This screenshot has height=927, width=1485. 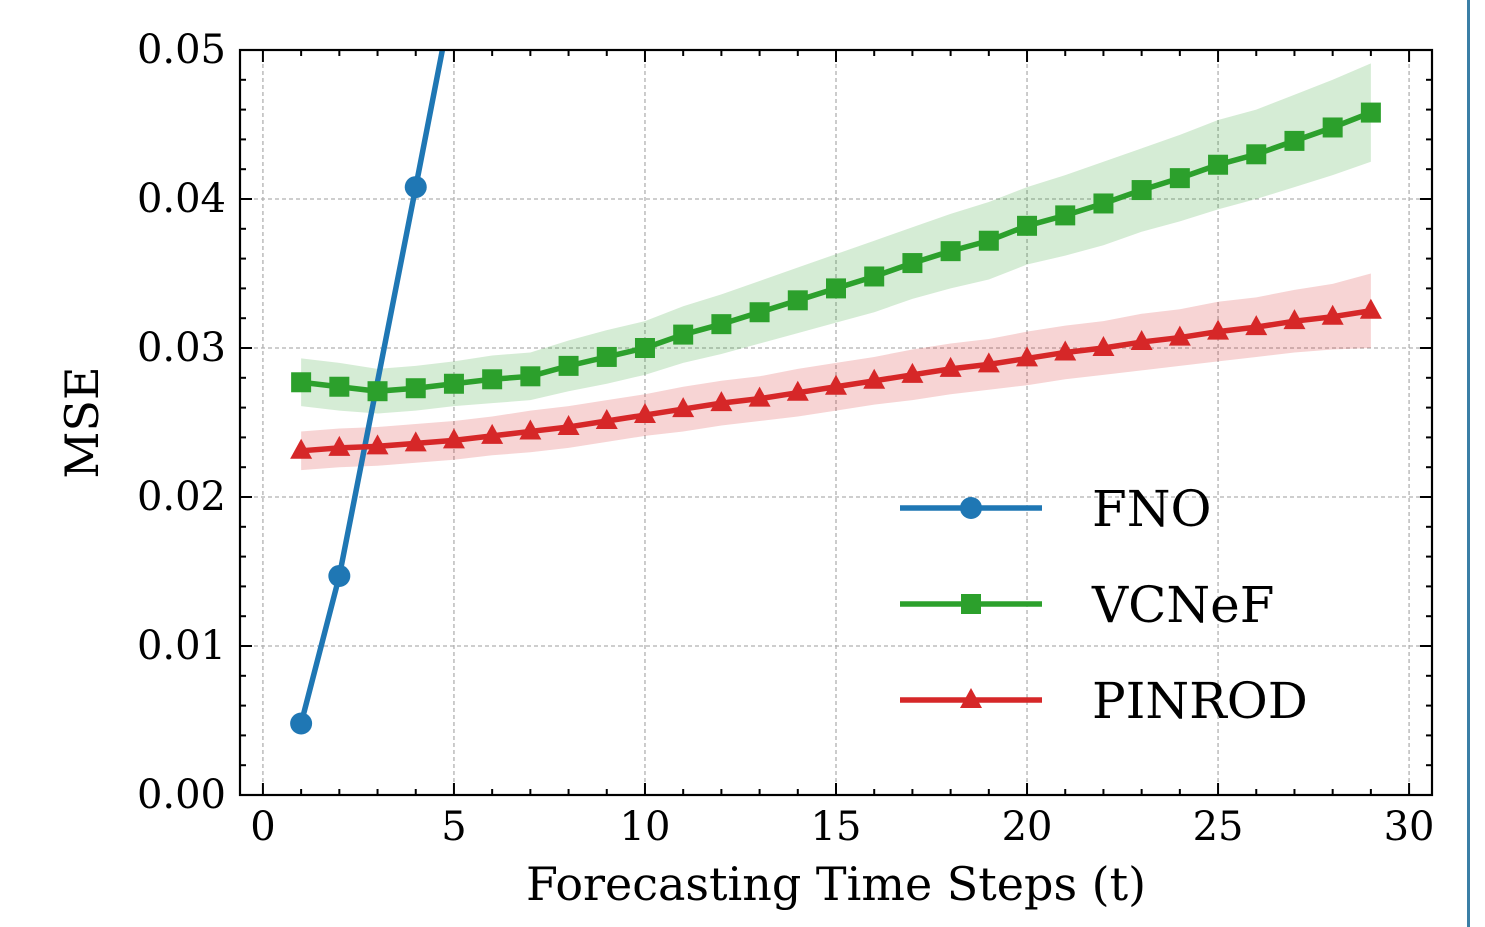 I want to click on y-axis-title: MSE, so click(x=82, y=422).